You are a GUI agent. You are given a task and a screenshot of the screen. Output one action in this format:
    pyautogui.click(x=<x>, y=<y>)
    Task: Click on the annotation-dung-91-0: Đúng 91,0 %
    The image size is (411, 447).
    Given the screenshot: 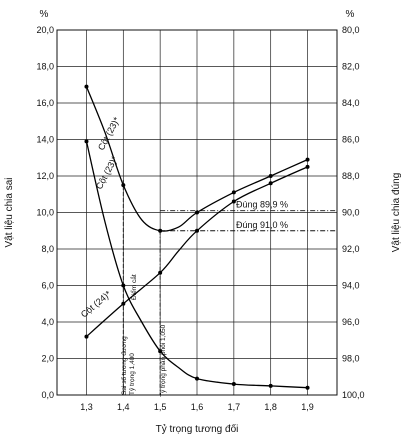 What is the action you would take?
    pyautogui.click(x=262, y=225)
    